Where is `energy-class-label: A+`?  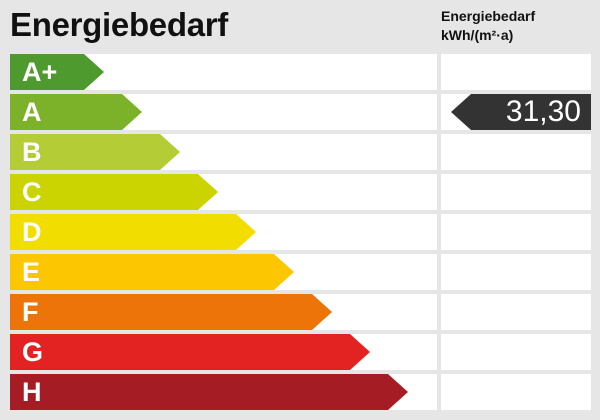 energy-class-label: A+ is located at coordinates (40, 72).